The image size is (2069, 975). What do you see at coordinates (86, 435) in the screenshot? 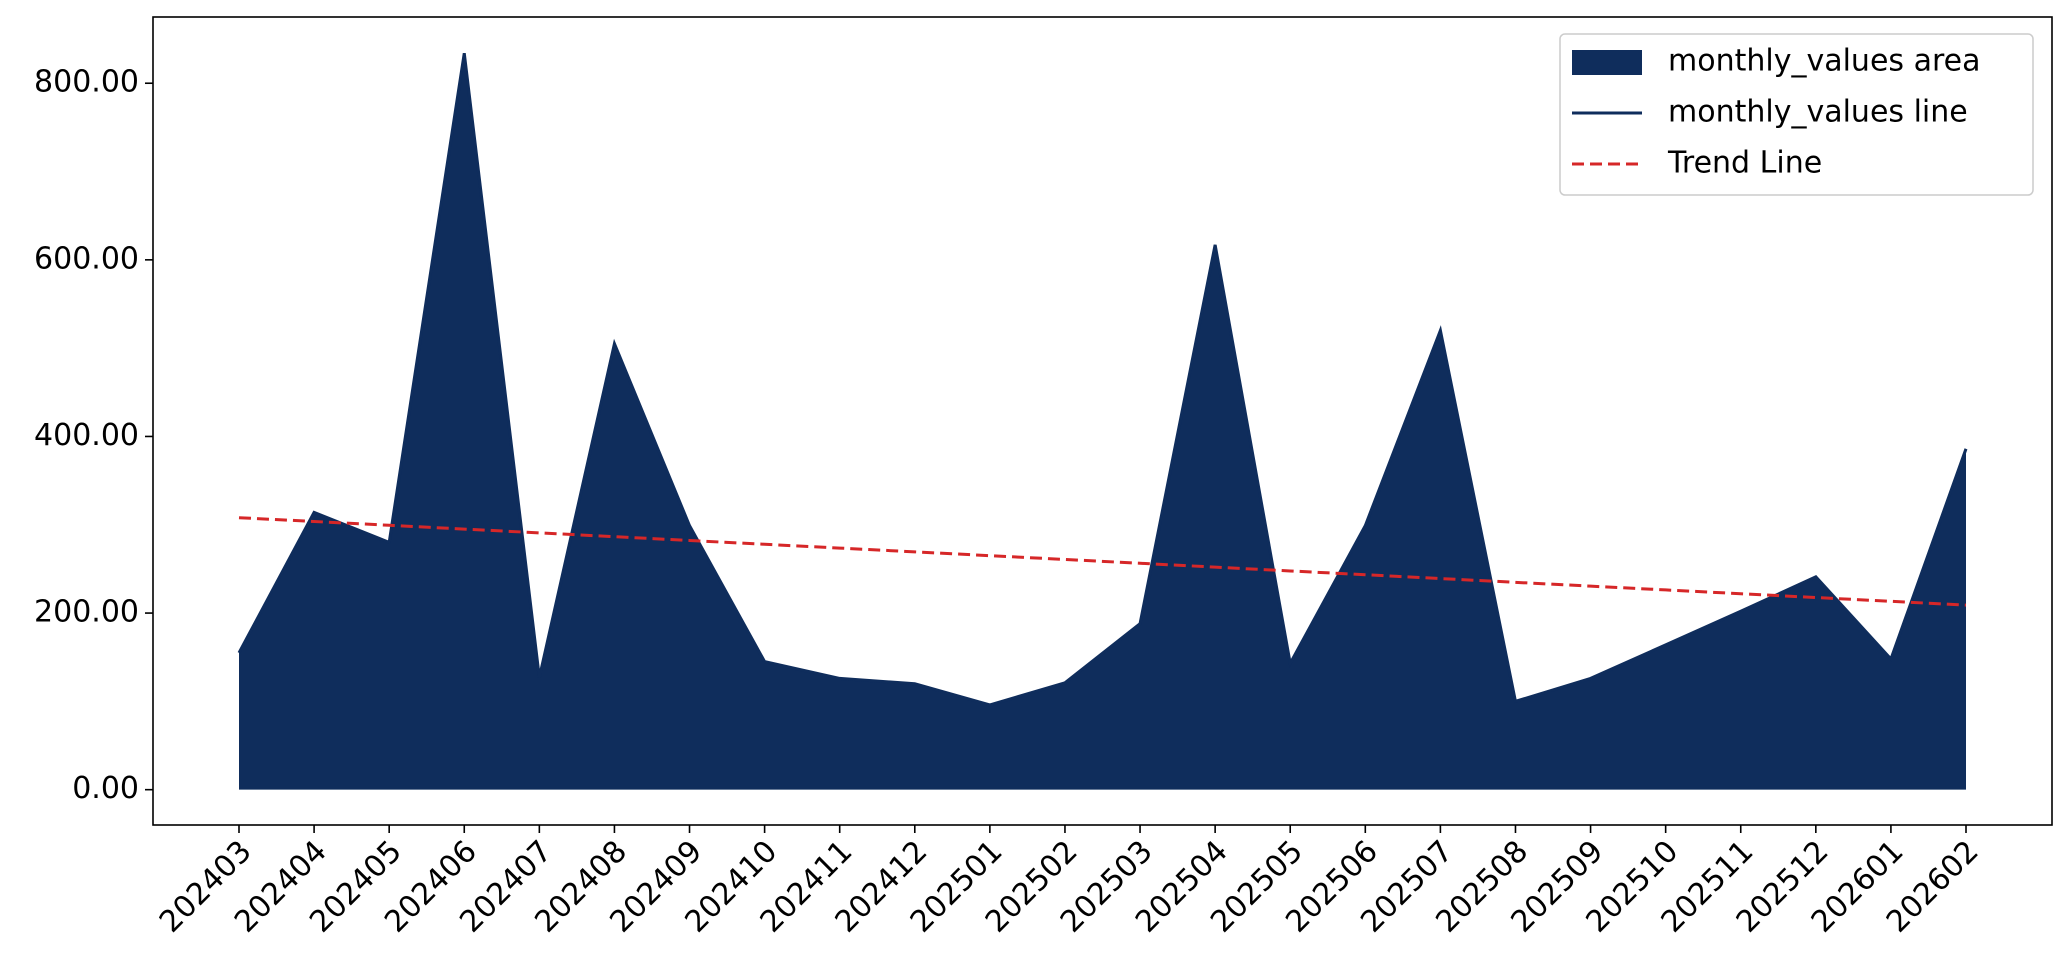
I see `y-tick-label: 400.00` at bounding box center [86, 435].